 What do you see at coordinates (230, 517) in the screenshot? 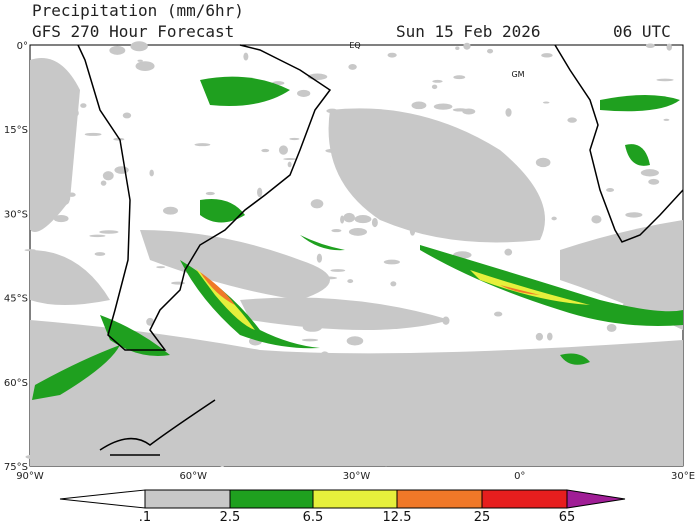
I see `colorbar-label: 2.5` at bounding box center [230, 517].